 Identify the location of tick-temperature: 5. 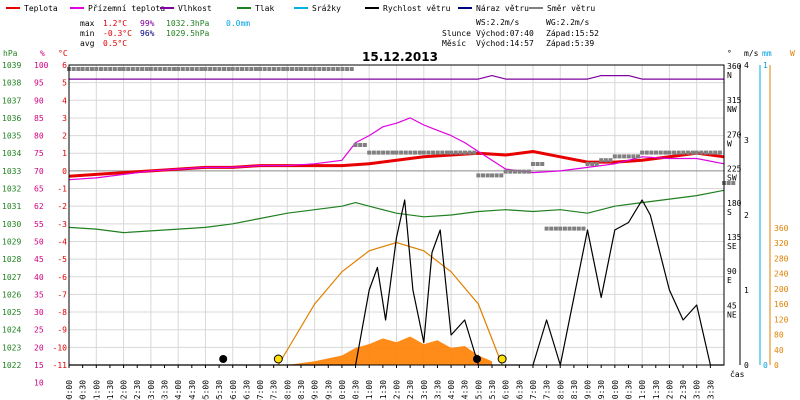
(64, 83).